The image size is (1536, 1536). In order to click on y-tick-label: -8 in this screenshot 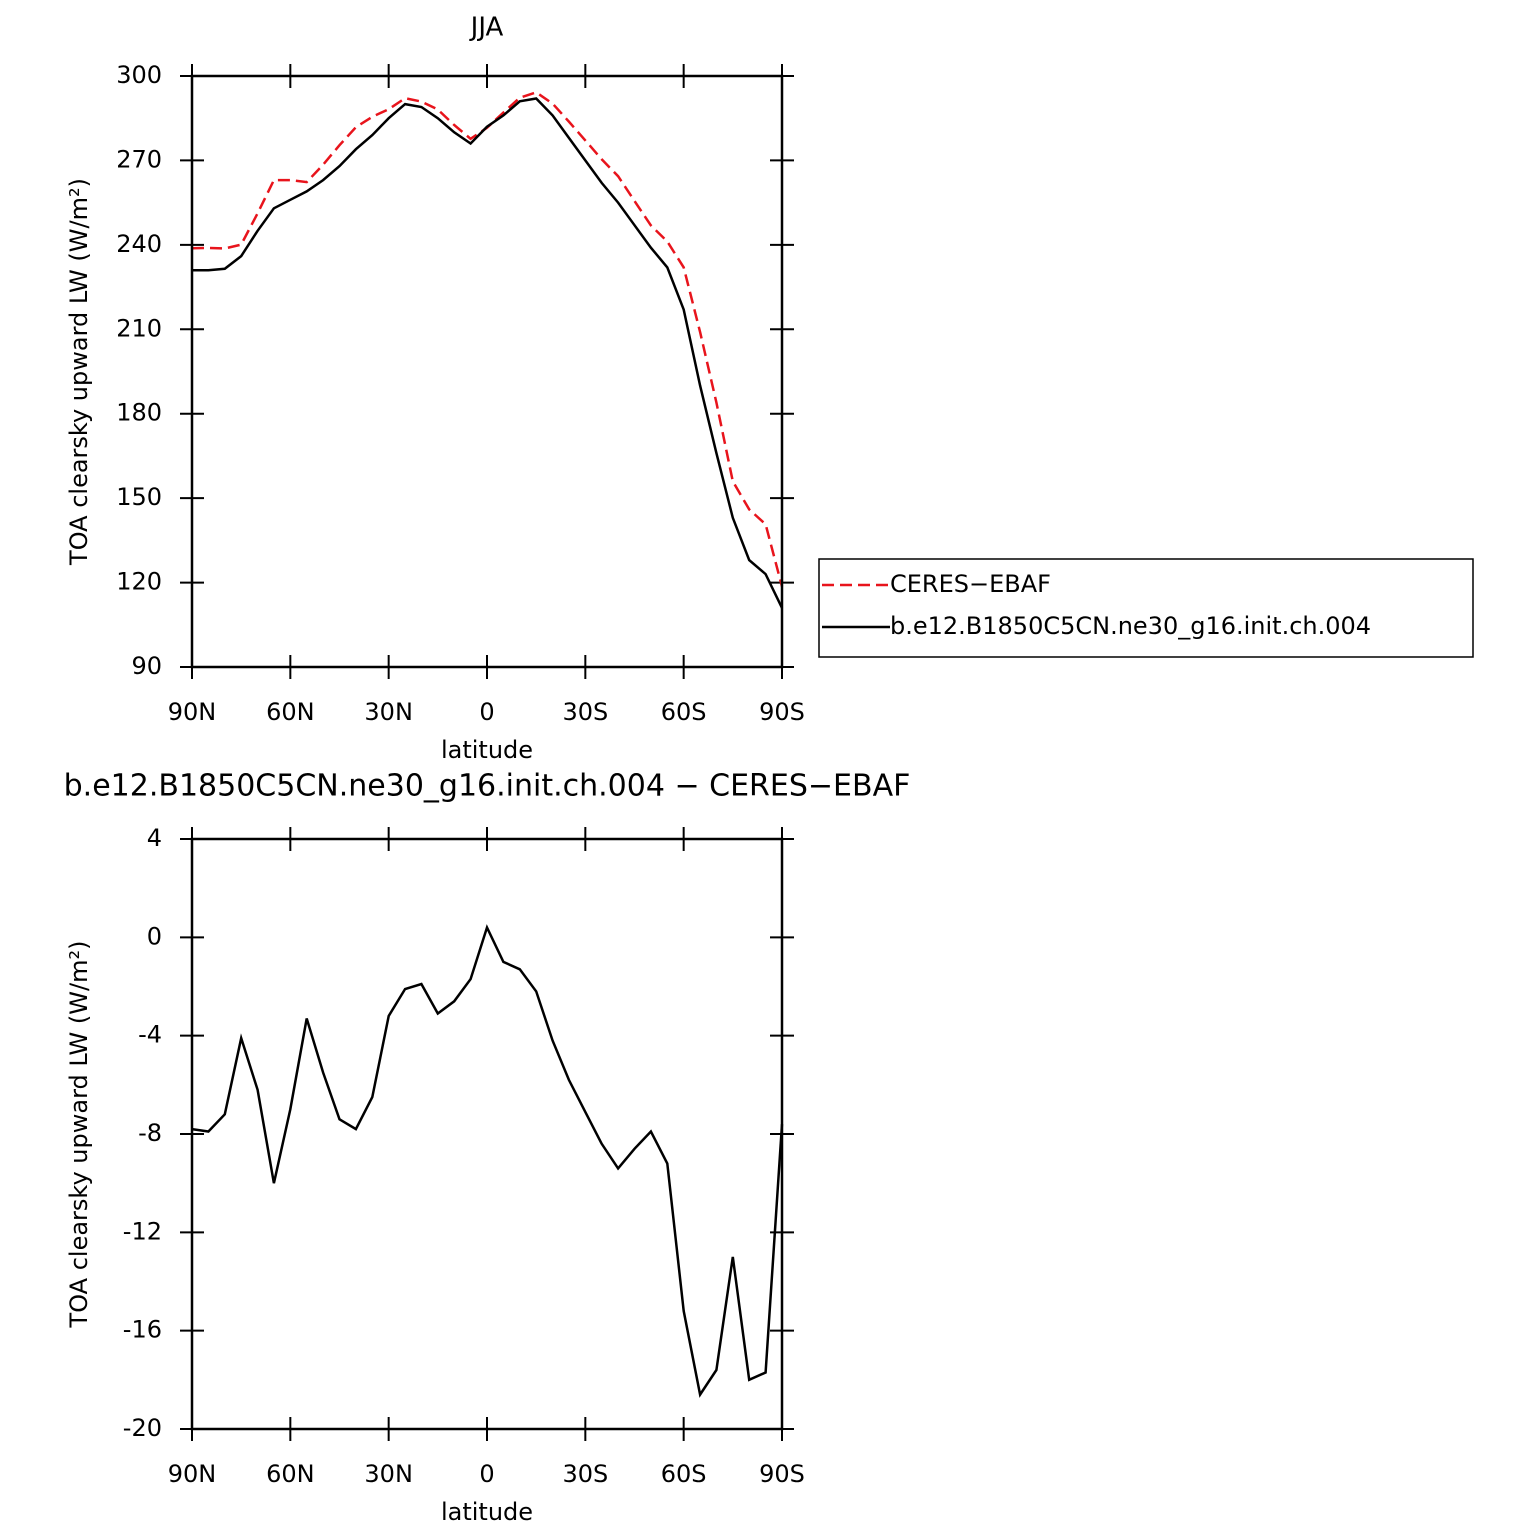, I will do `click(150, 1133)`.